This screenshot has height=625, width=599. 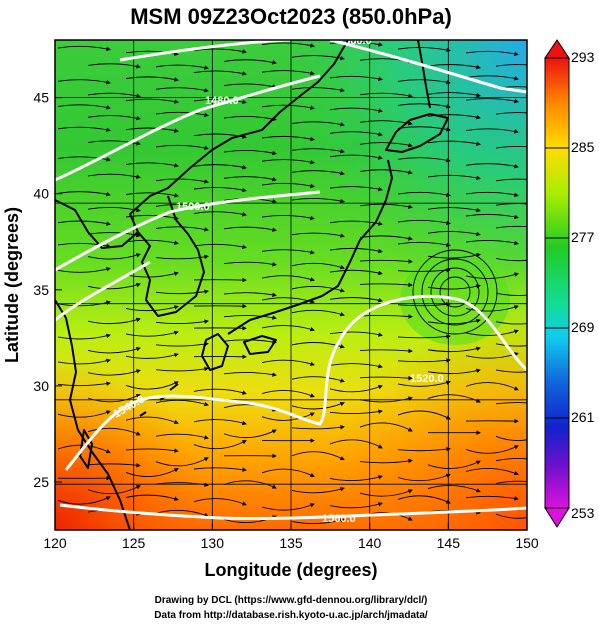 I want to click on contour-label: 1520.0, so click(x=427, y=379).